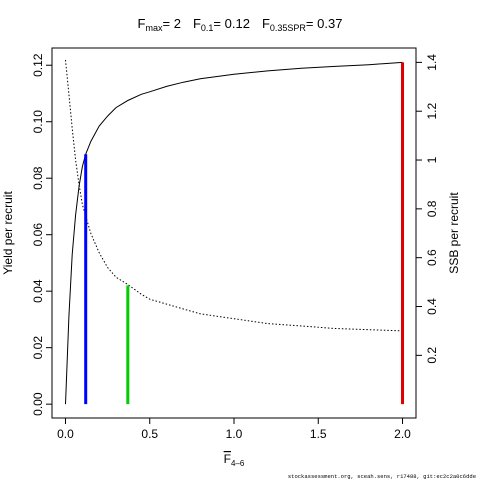 The width and height of the screenshot is (480, 480). What do you see at coordinates (207, 28) in the screenshot?
I see `title-f01-subscript: 0.1` at bounding box center [207, 28].